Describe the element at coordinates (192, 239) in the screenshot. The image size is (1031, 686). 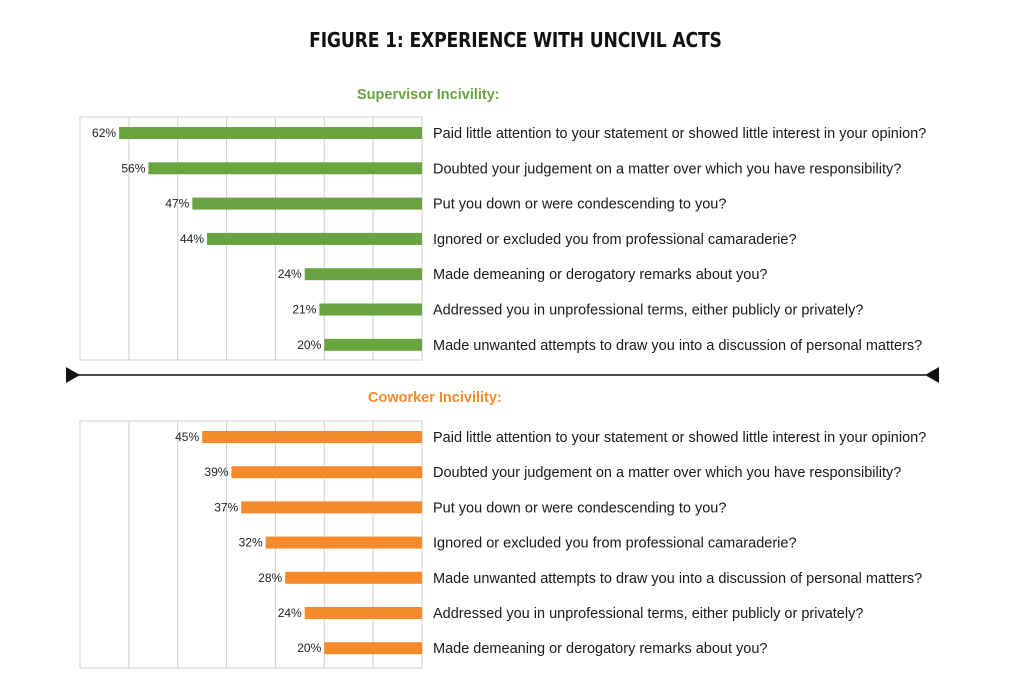
I see `value-label: 44%` at that location.